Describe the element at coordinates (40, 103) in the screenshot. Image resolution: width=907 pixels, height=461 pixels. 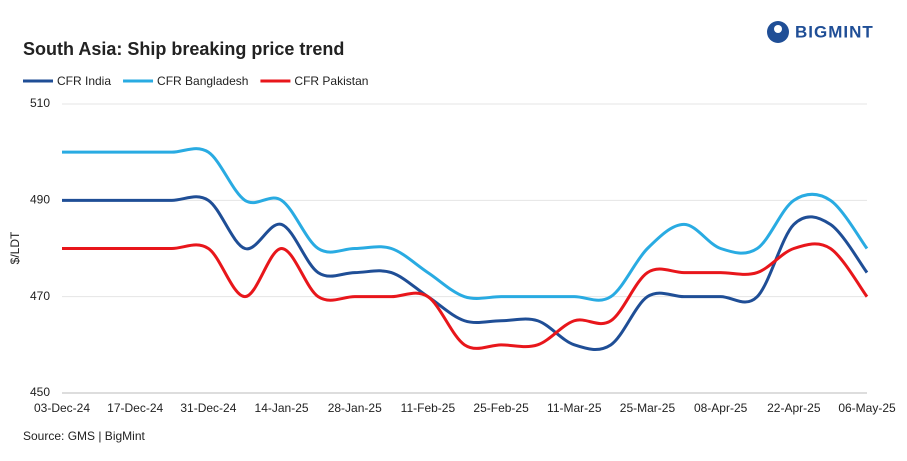
I see `y-tick-label: 510` at that location.